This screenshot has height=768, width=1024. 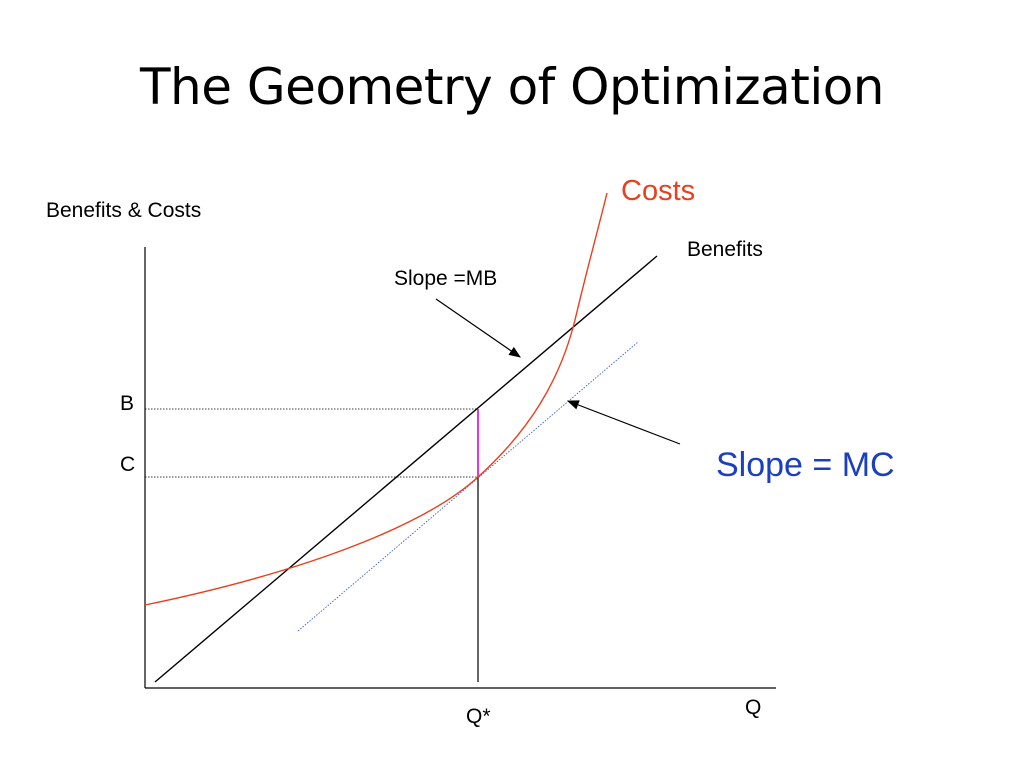 I want to click on x-axis-label: Q, so click(x=753, y=707).